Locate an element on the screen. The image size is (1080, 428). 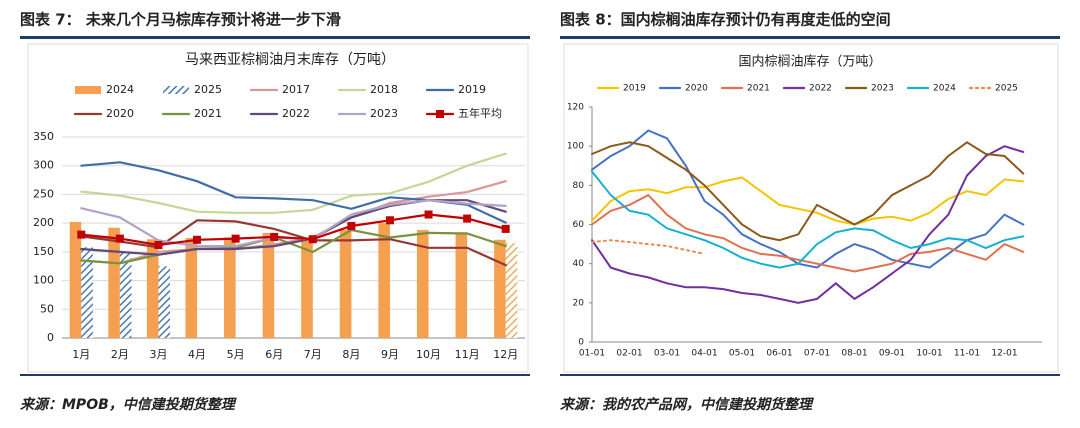
legend-label: 2023 is located at coordinates (384, 113).